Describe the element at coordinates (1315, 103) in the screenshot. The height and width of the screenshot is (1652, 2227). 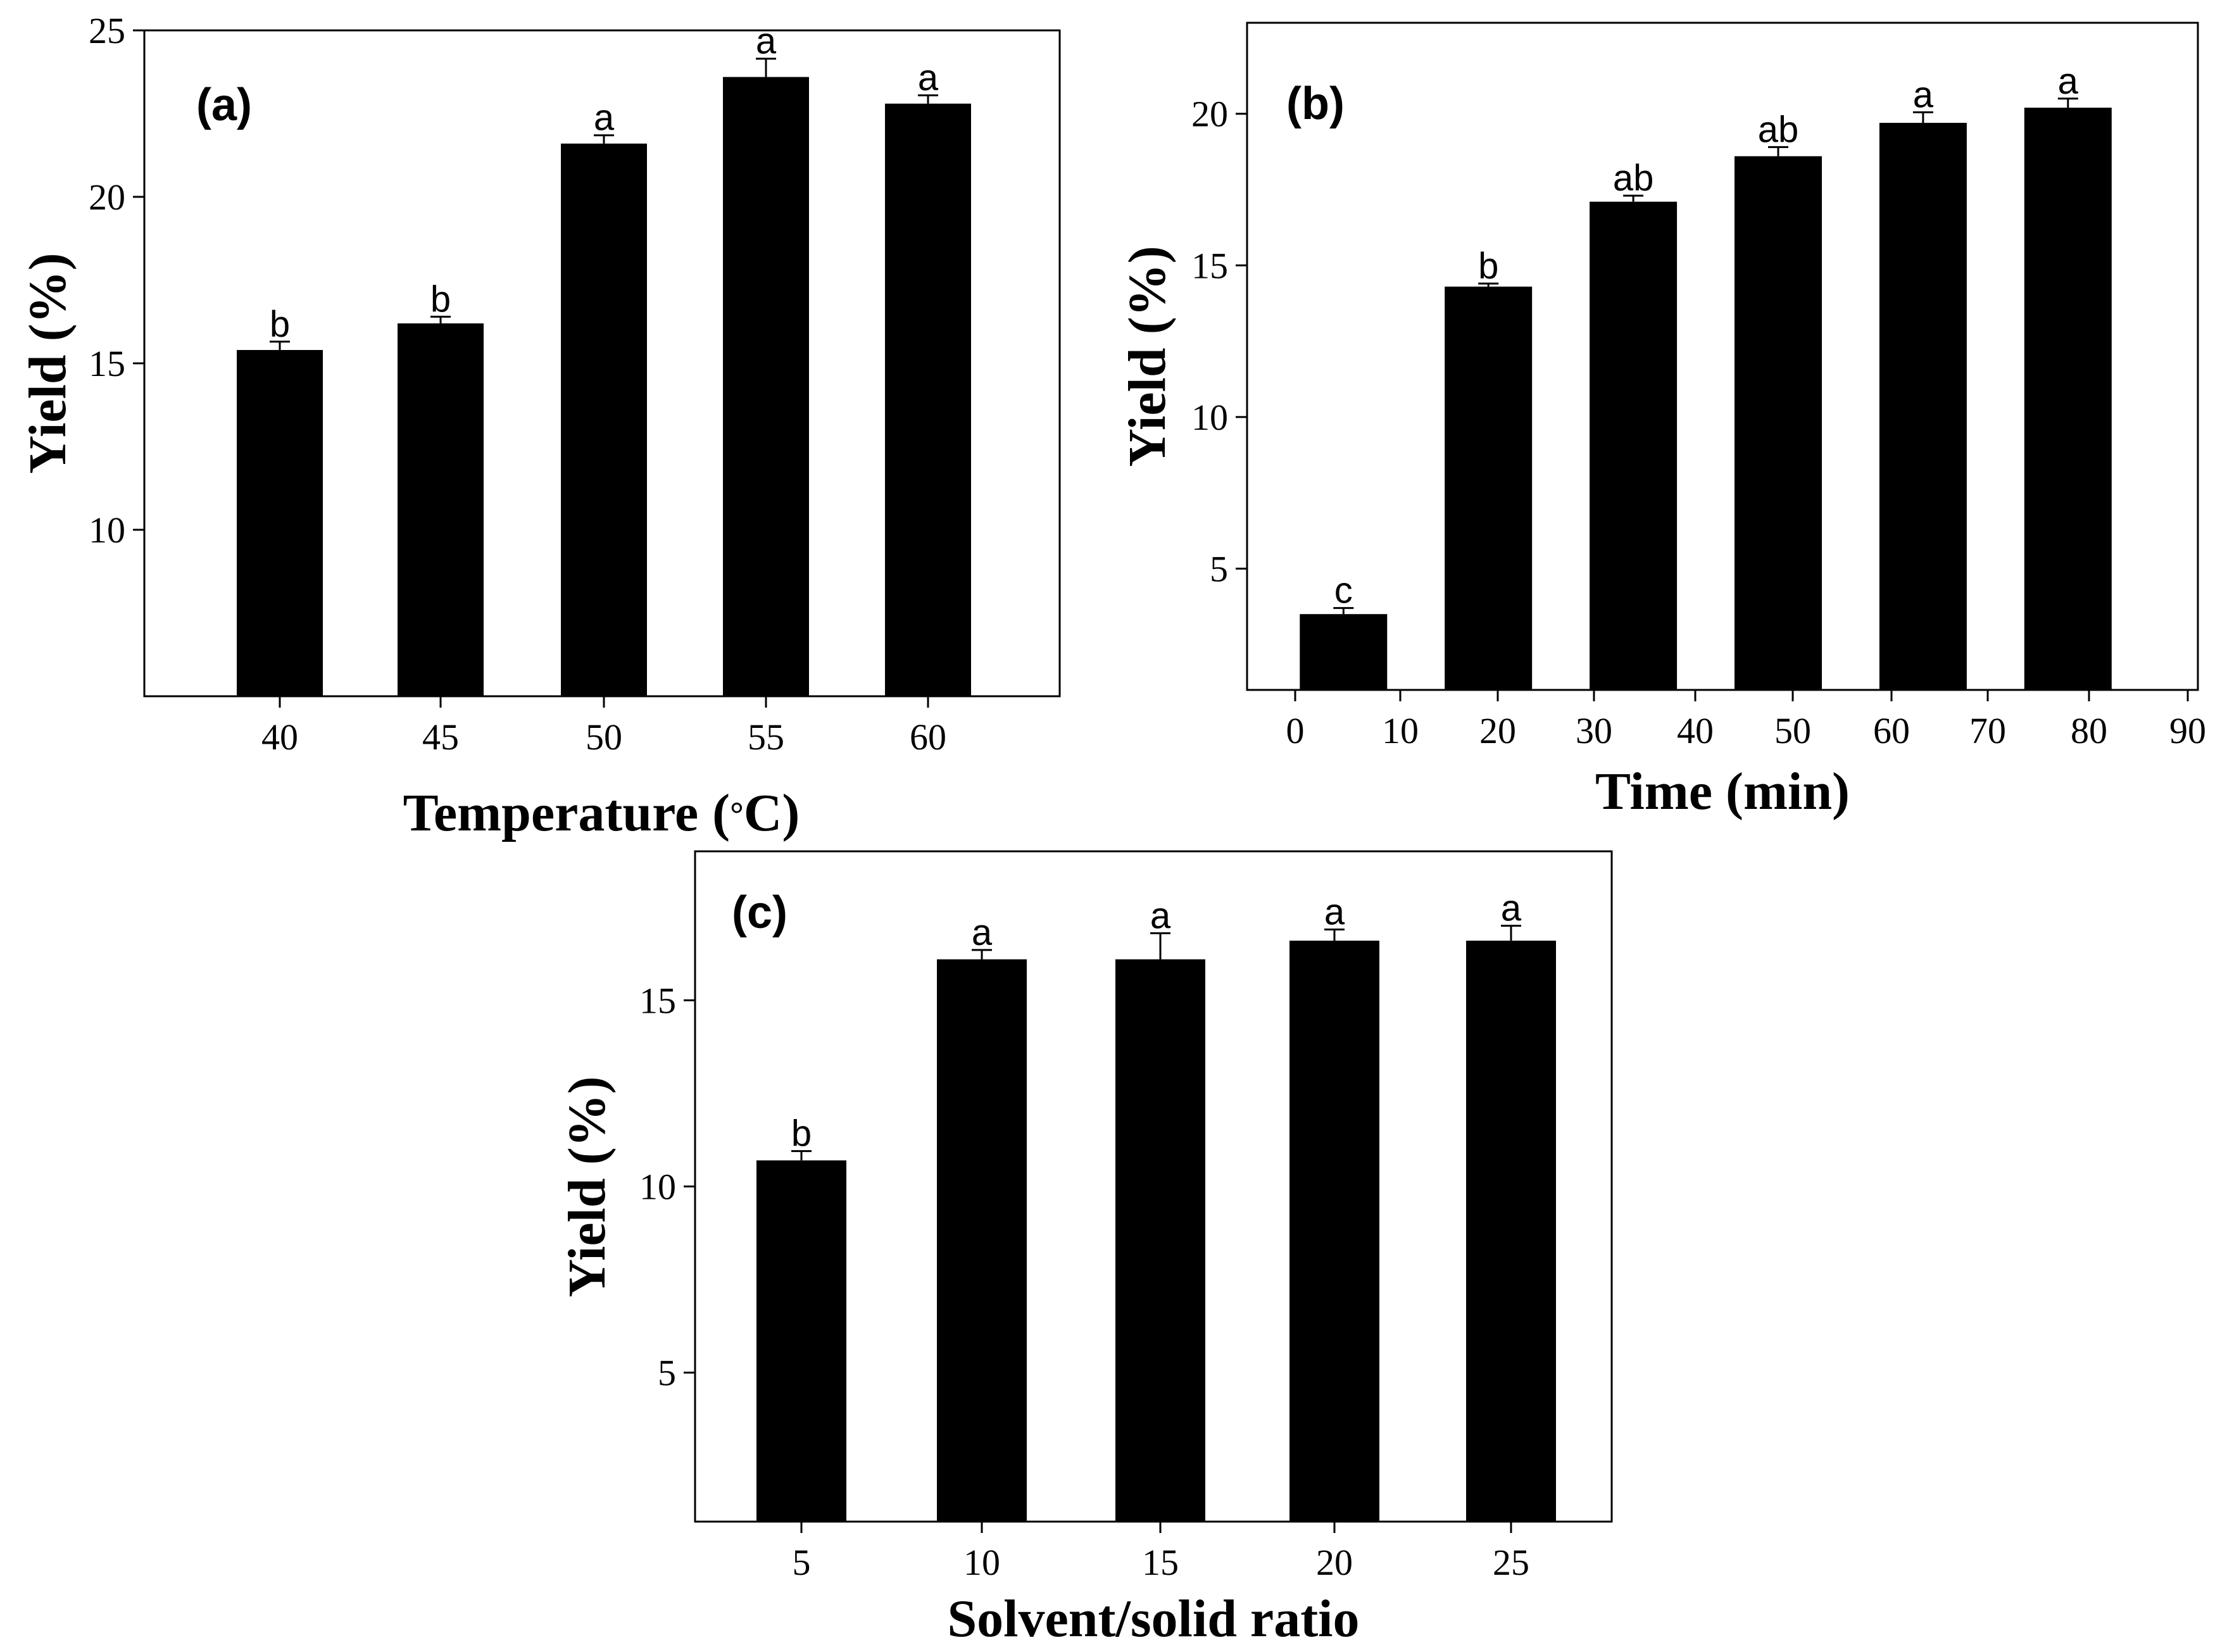
I see `panel-label-b: (b)` at that location.